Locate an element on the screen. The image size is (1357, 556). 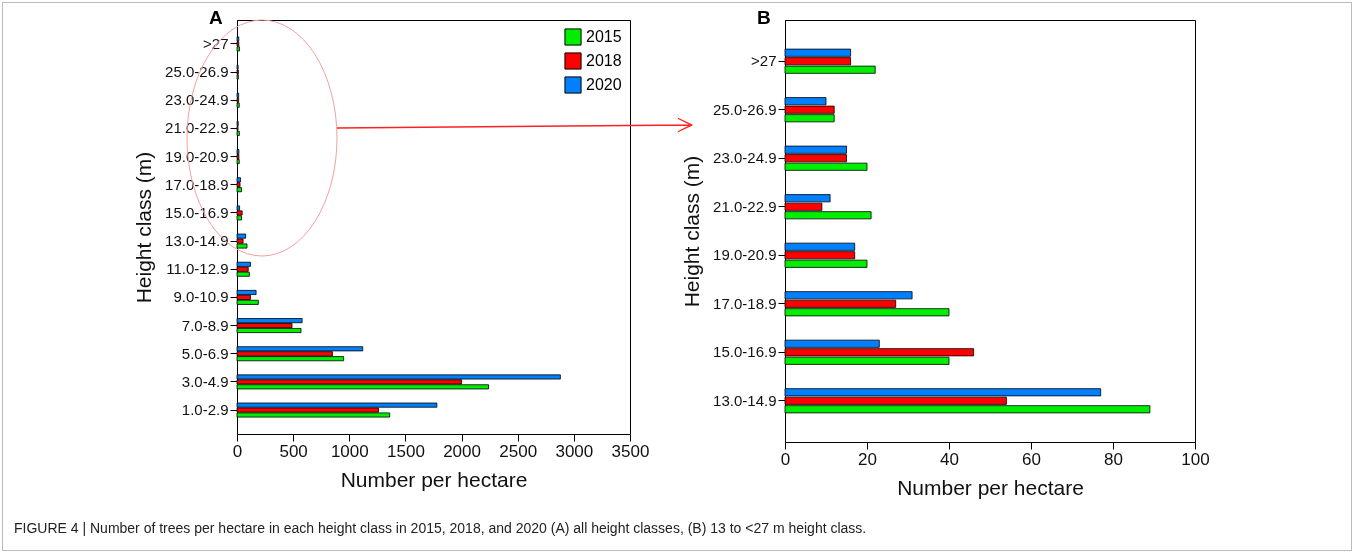
x-tick-label: 1500 is located at coordinates (406, 451).